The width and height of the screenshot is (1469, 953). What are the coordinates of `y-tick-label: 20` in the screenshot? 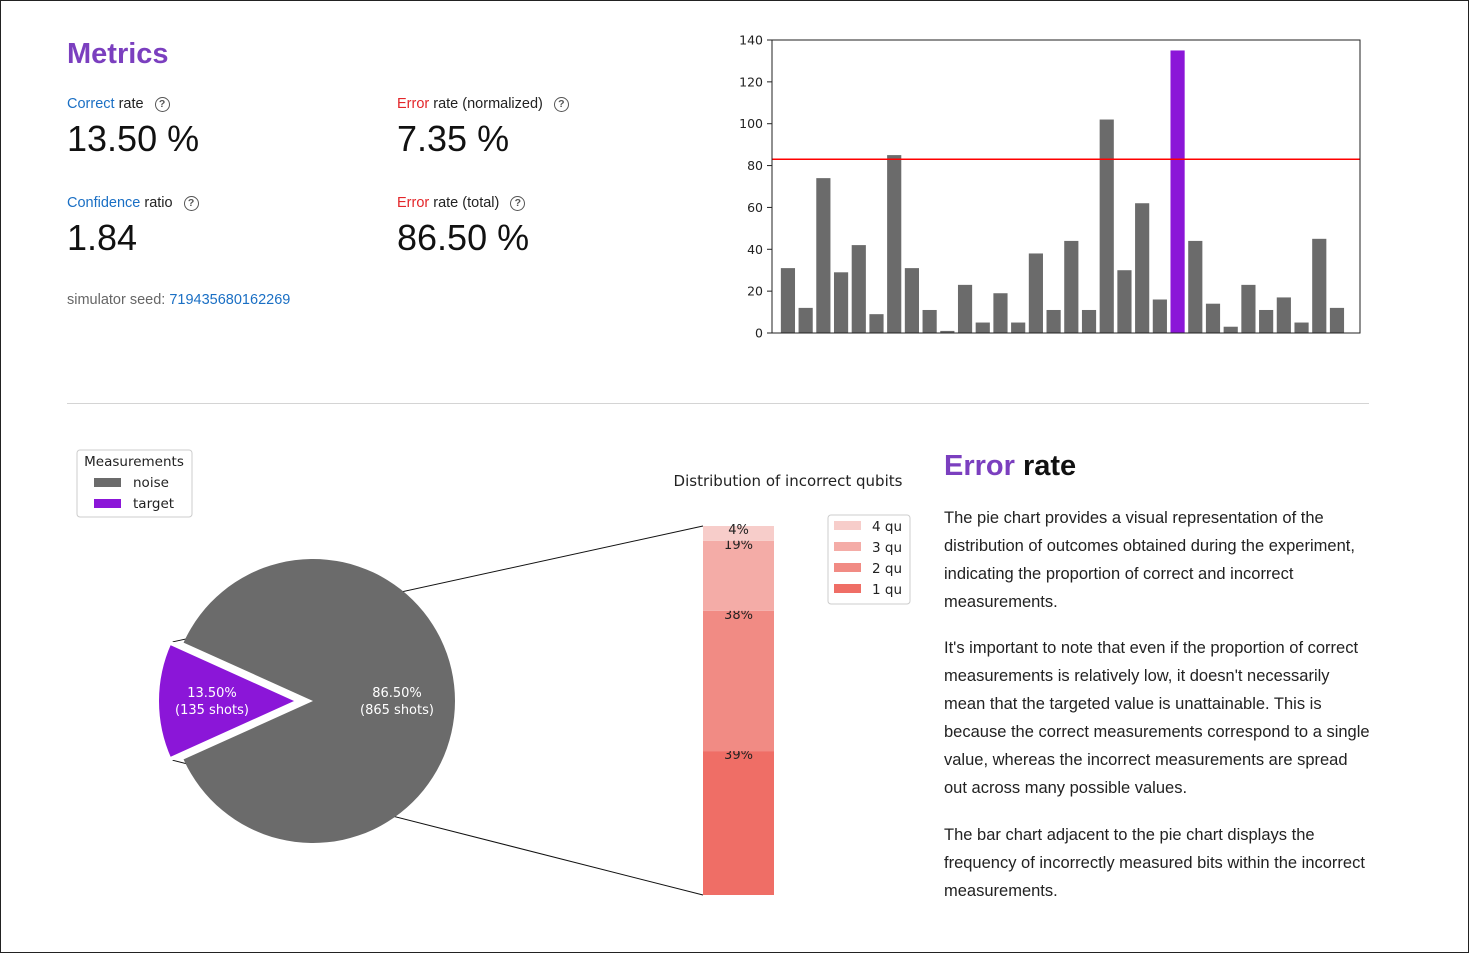 It's located at (755, 291).